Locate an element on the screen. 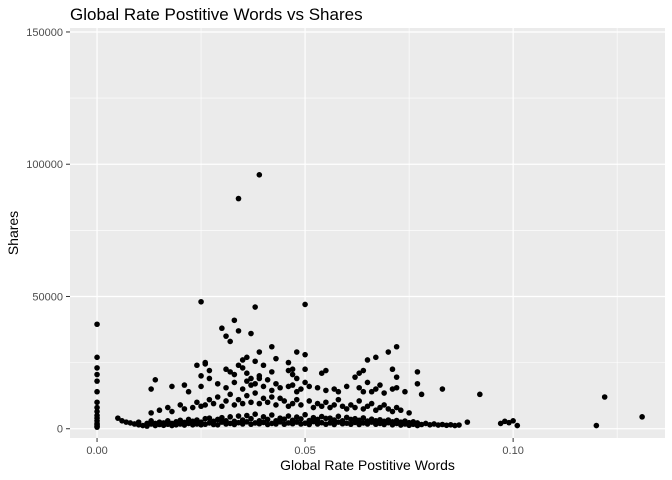 The image size is (672, 480). x-tick-label: 0.05 is located at coordinates (304, 451).